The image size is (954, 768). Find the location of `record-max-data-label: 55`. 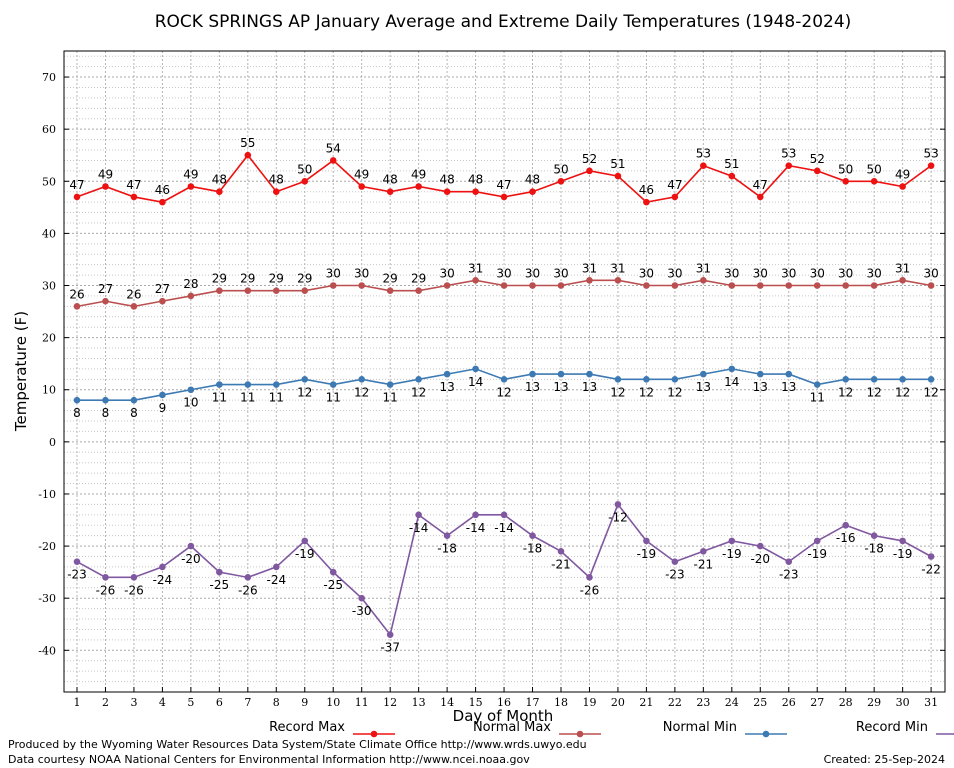

record-max-data-label: 55 is located at coordinates (247, 143).